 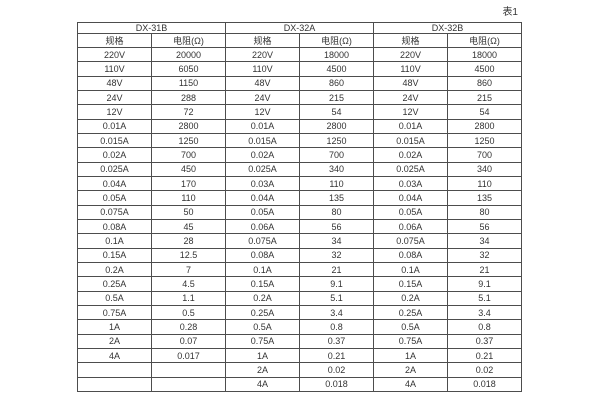 What do you see at coordinates (485, 241) in the screenshot?
I see `table-cell: 34` at bounding box center [485, 241].